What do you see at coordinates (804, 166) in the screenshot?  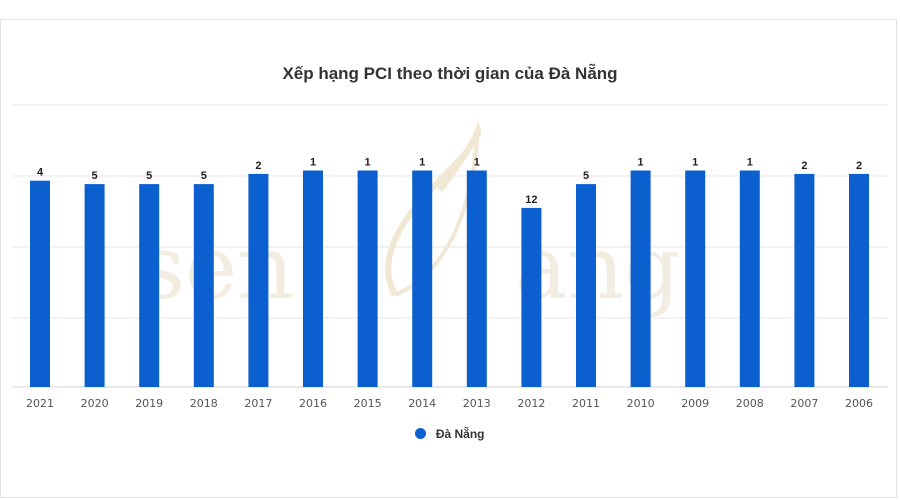 I see `data-label-2007: 2` at bounding box center [804, 166].